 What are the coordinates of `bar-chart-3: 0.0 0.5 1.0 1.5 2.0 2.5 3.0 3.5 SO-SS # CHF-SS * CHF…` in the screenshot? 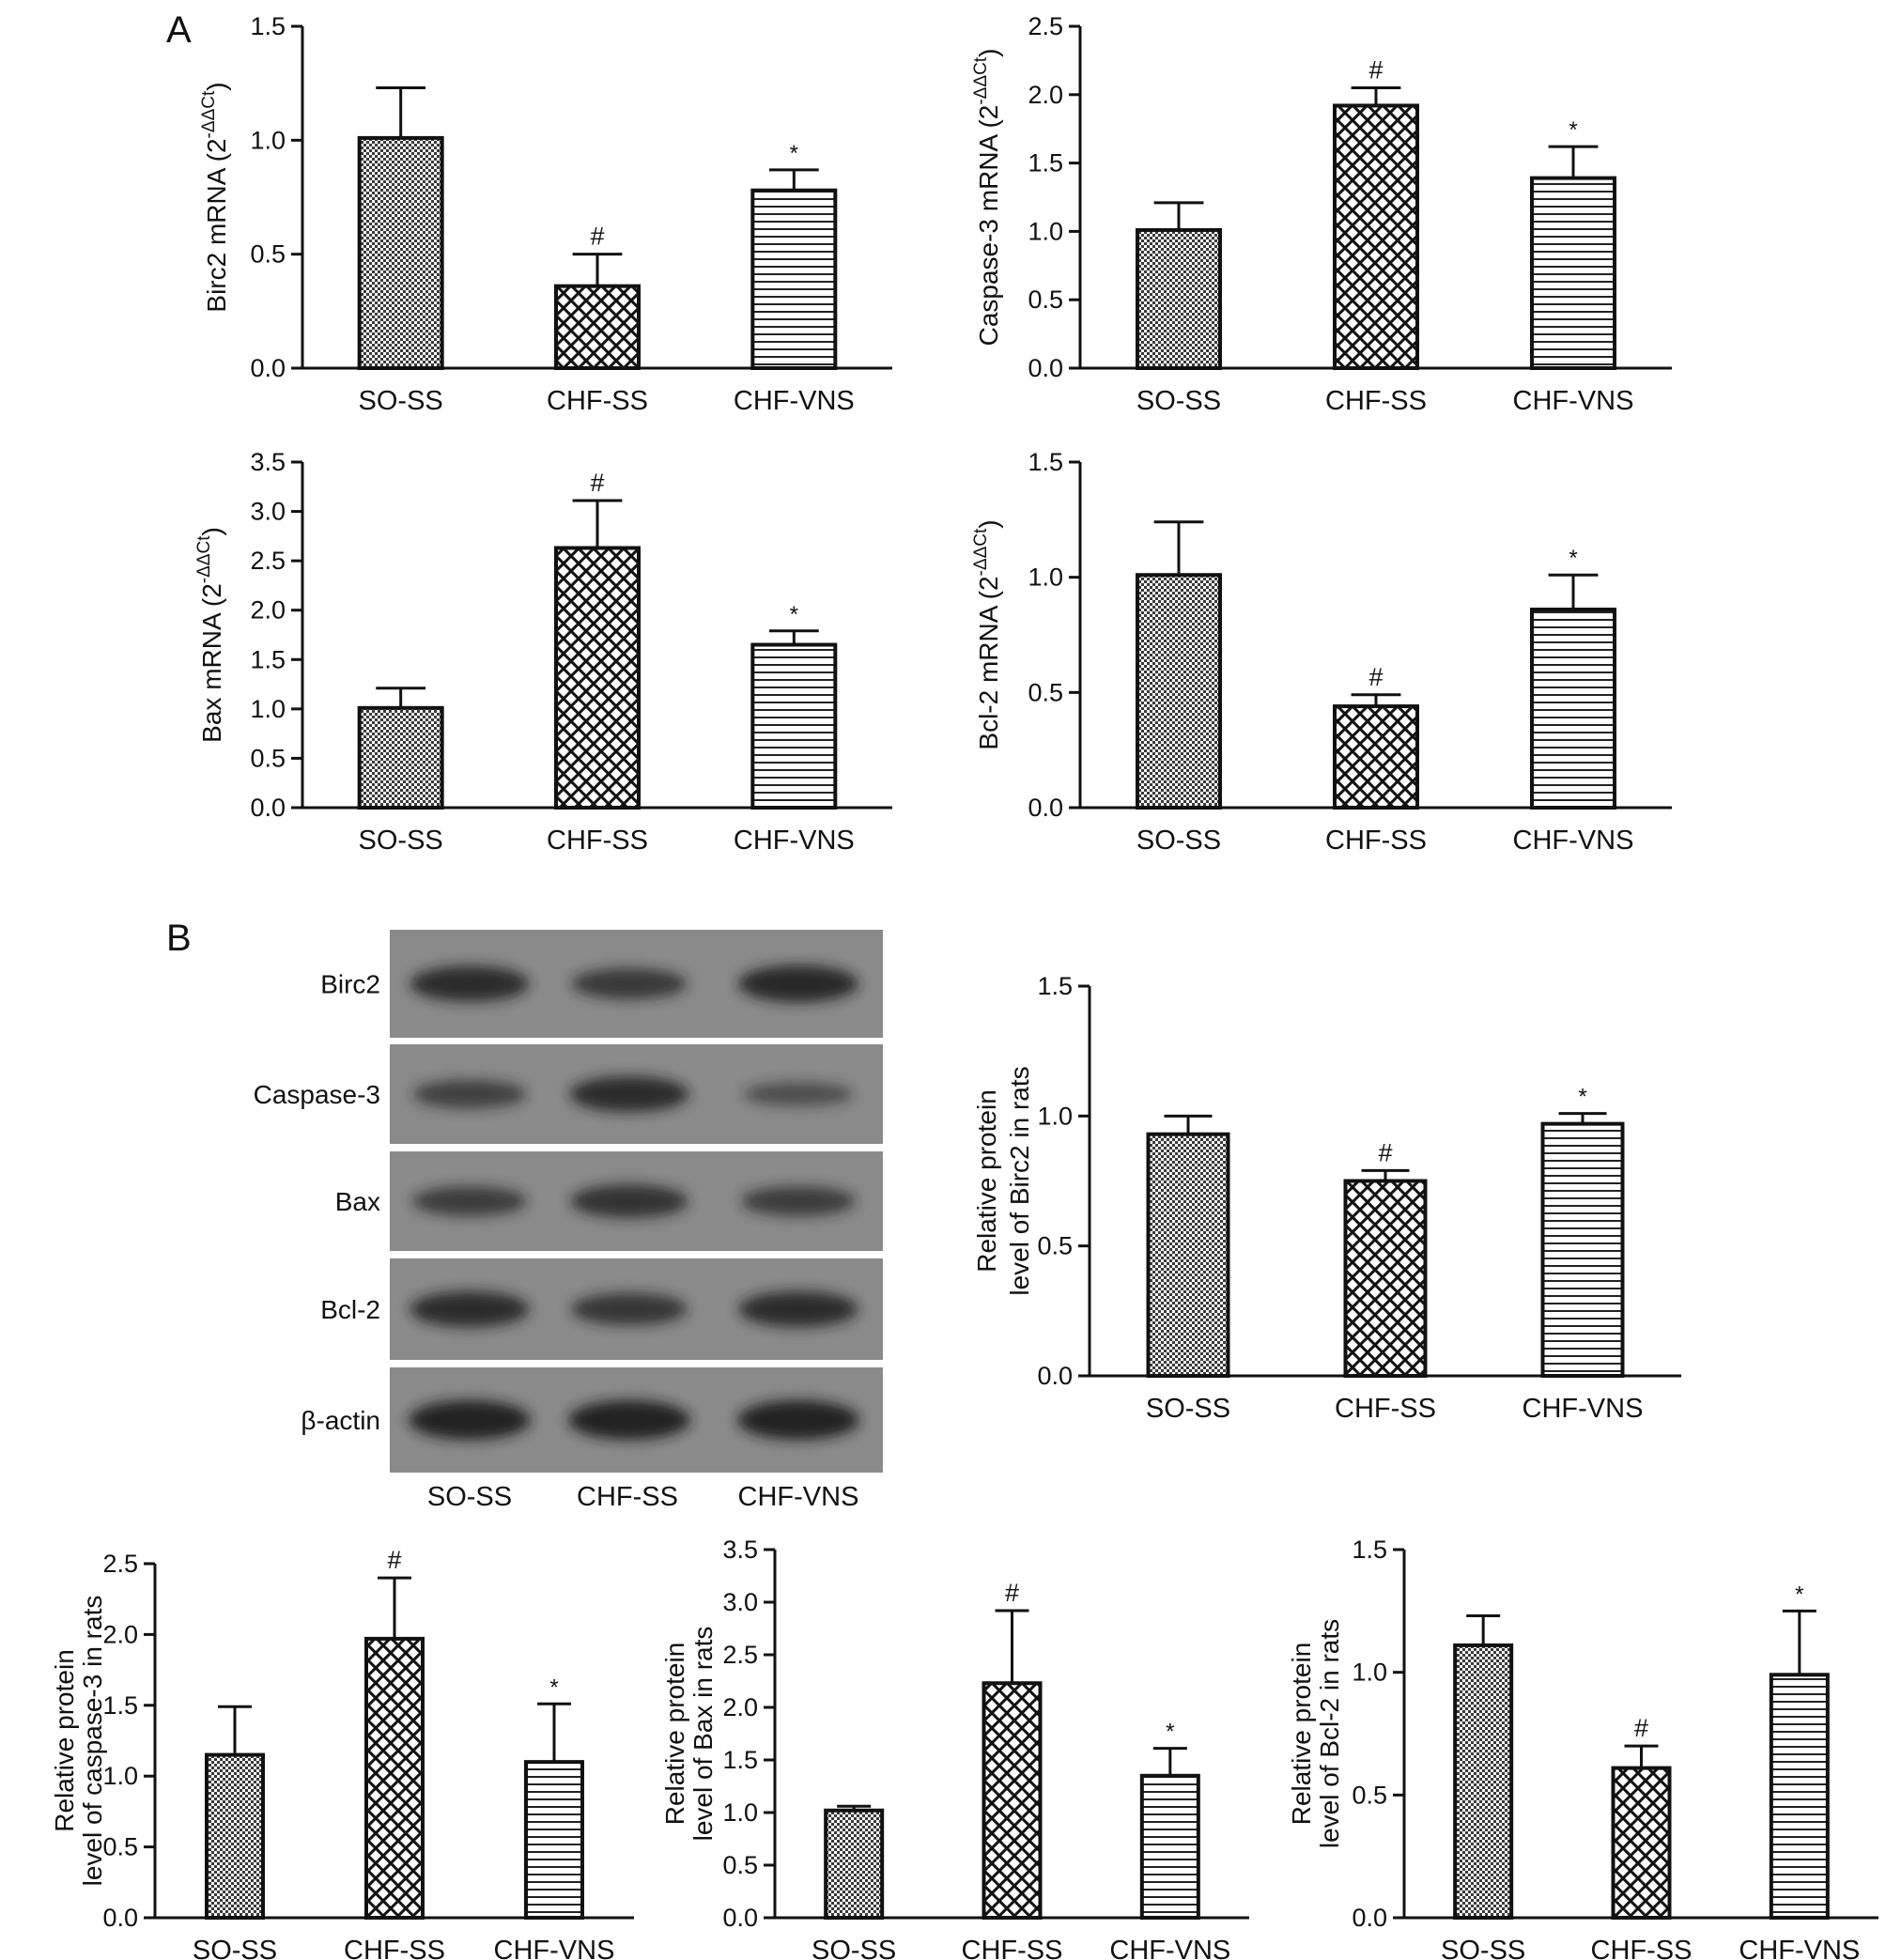 It's located at (543, 652).